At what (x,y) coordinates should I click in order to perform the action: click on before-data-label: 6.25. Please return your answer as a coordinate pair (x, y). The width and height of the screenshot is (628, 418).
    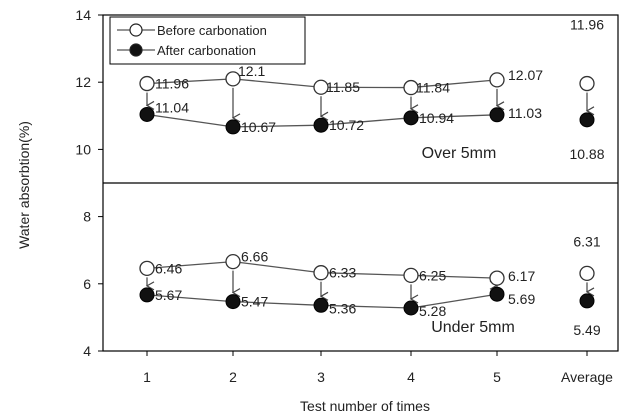
    Looking at the image, I should click on (432, 275).